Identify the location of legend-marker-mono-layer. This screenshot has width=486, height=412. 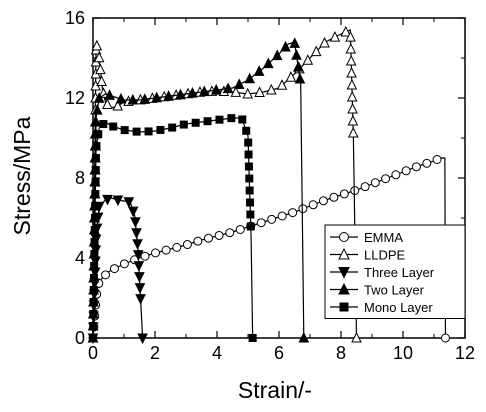
(344, 307).